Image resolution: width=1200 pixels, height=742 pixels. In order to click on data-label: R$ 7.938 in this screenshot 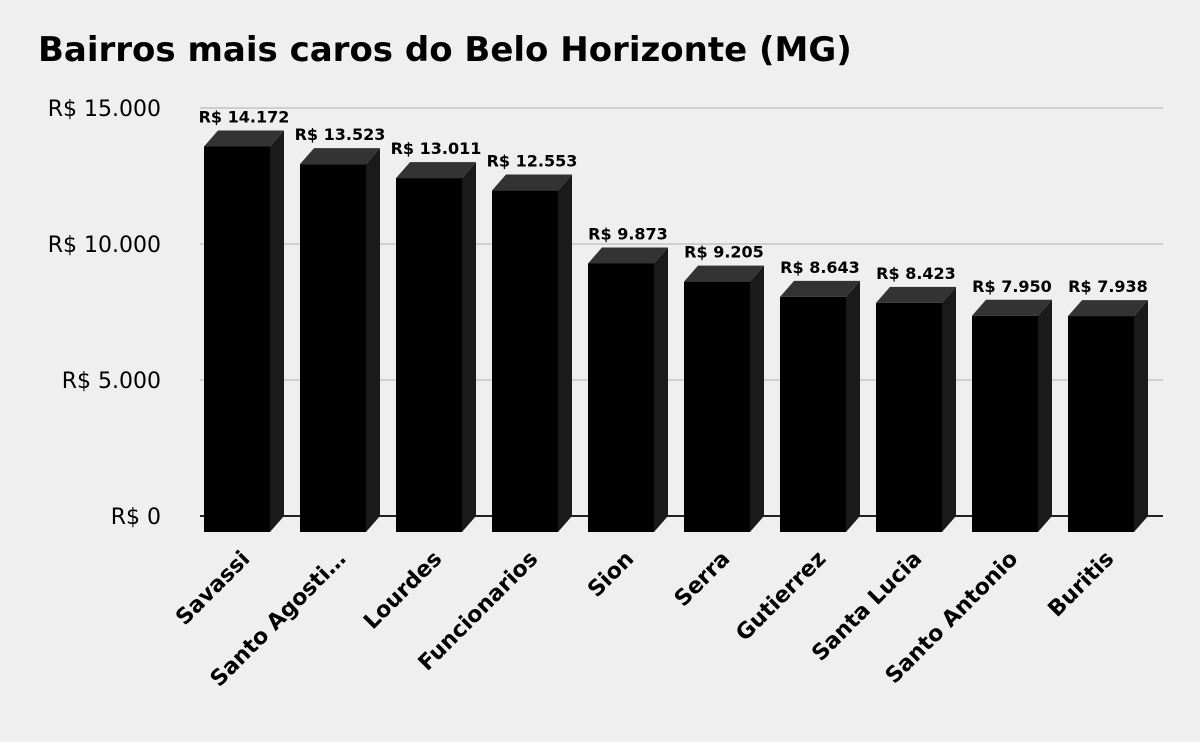, I will do `click(1108, 286)`.